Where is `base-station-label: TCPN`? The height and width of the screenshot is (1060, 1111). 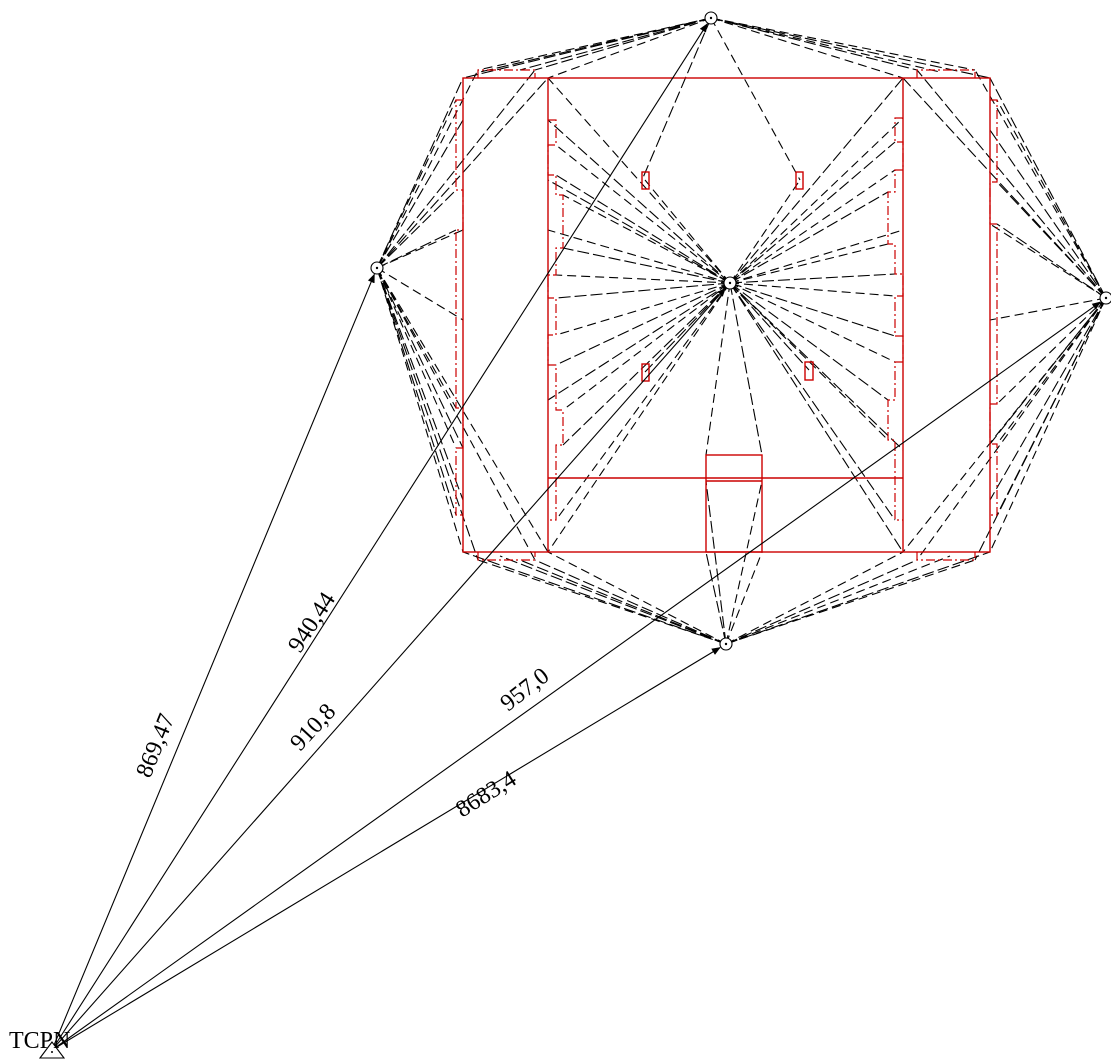 base-station-label: TCPN is located at coordinates (39, 1041).